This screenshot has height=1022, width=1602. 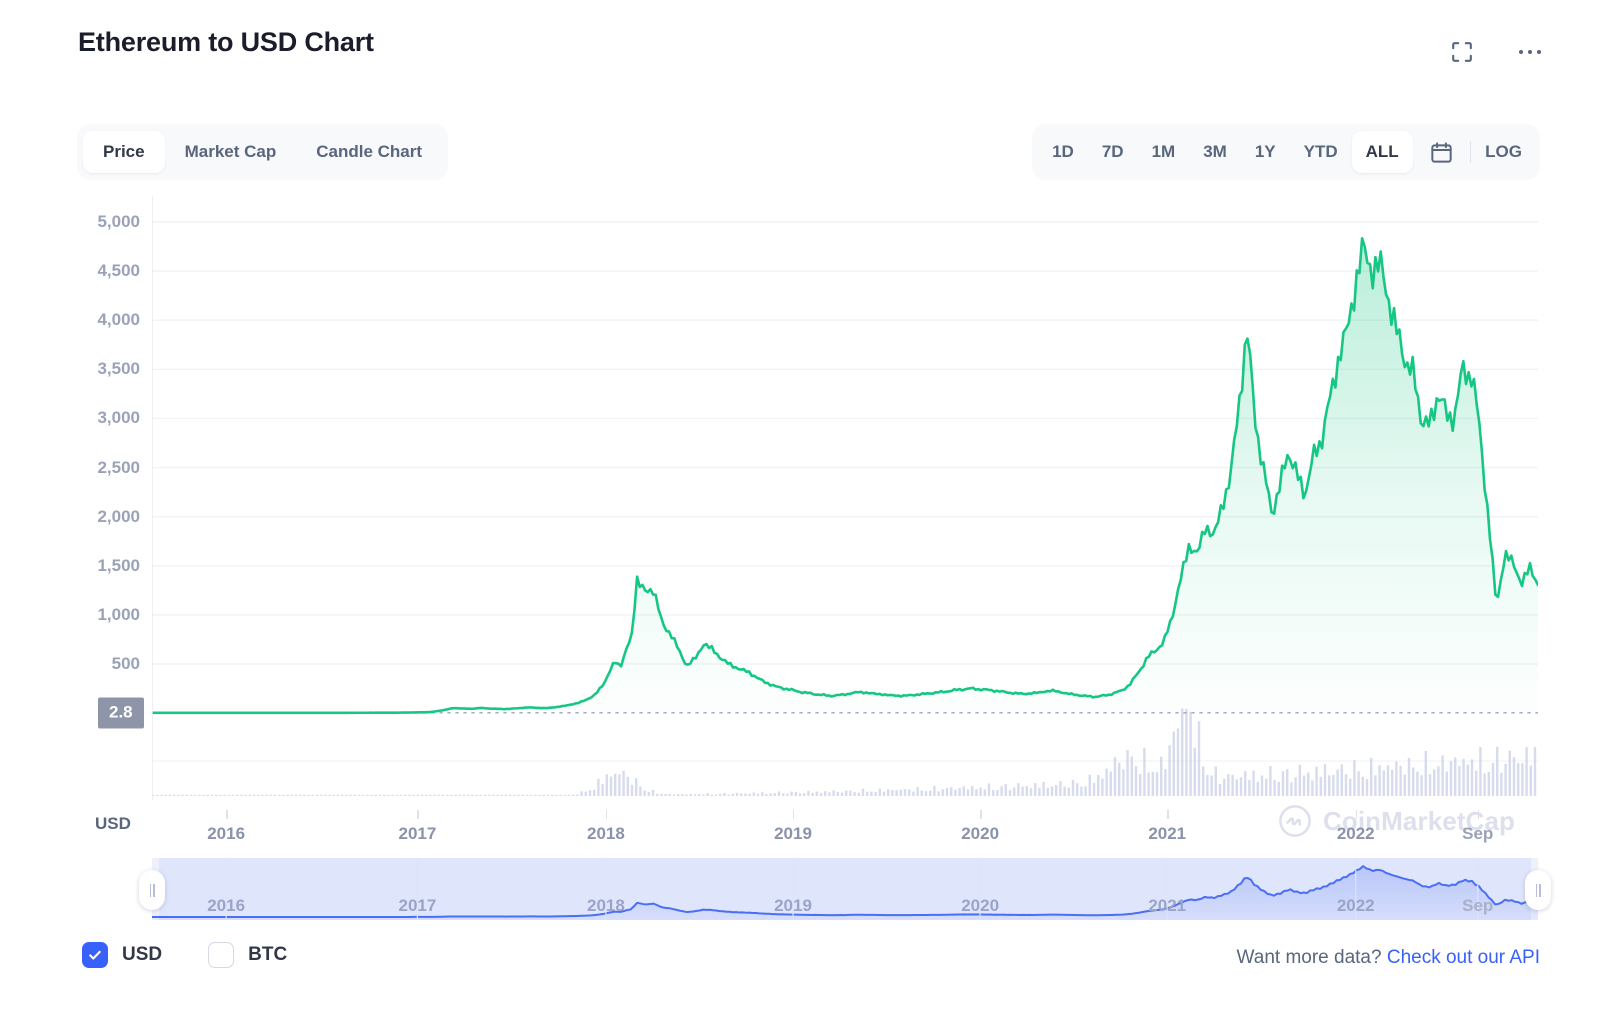 I want to click on navigator-left-handle, so click(x=152, y=890).